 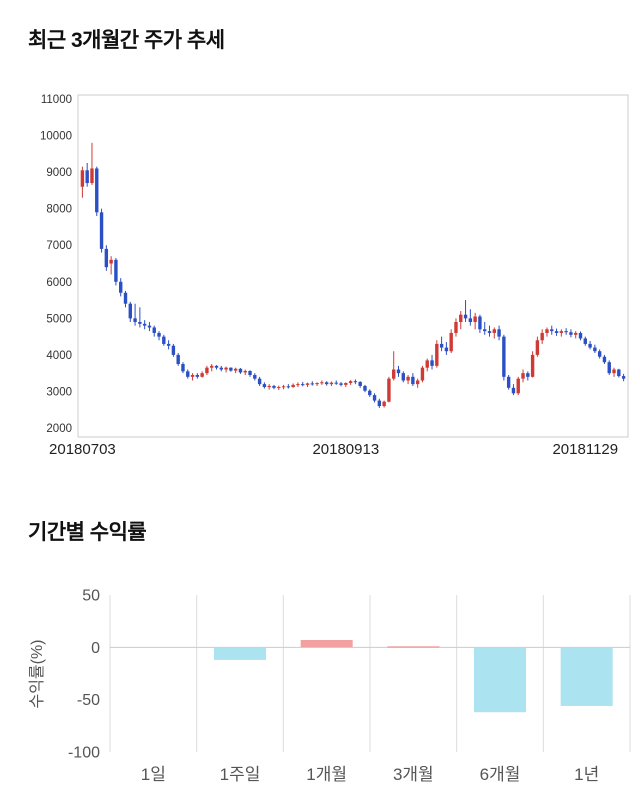 I want to click on y-tick-label: 10000, so click(x=56, y=137).